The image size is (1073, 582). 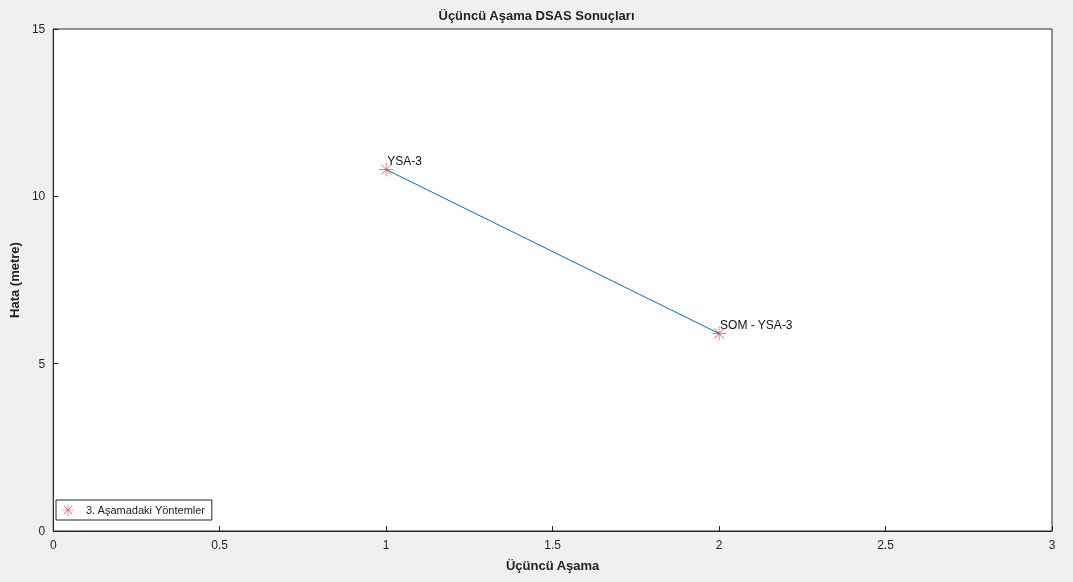 I want to click on y-tick-label: 15, so click(x=38, y=29).